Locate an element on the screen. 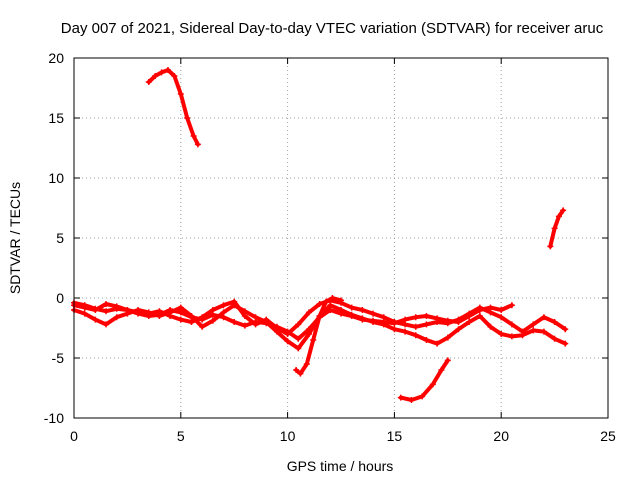  y-tick-label: 10 is located at coordinates (56, 178).